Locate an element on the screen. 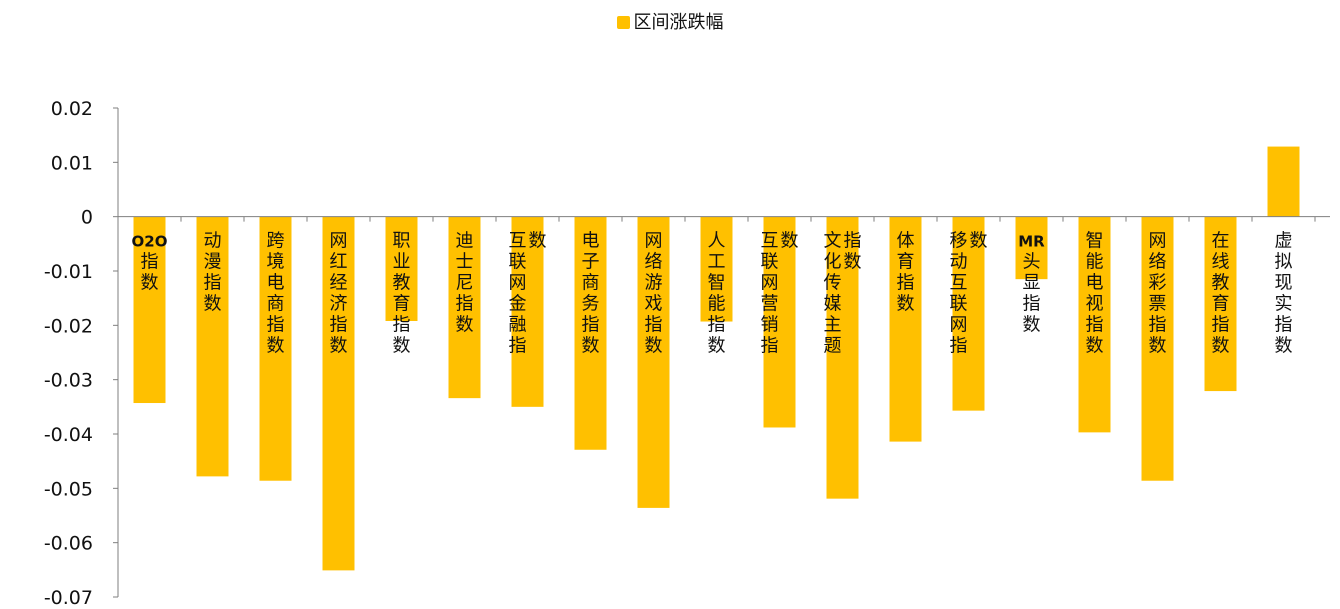 This screenshot has width=1340, height=609. y-tick-label: -0.06 is located at coordinates (68, 544).